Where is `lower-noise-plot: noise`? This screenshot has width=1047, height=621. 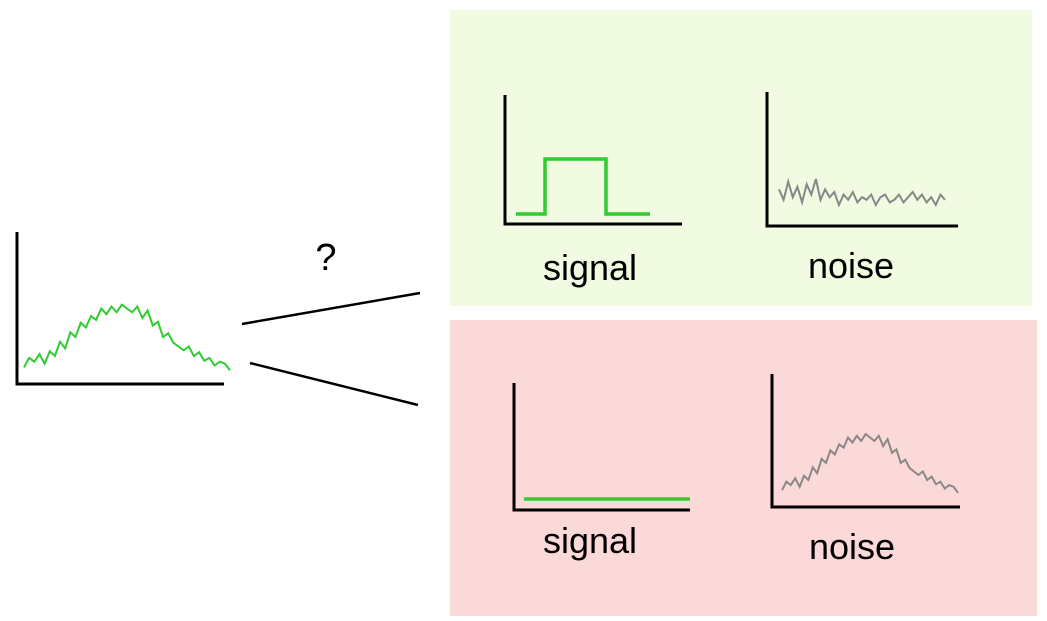
lower-noise-plot: noise is located at coordinates (865, 470).